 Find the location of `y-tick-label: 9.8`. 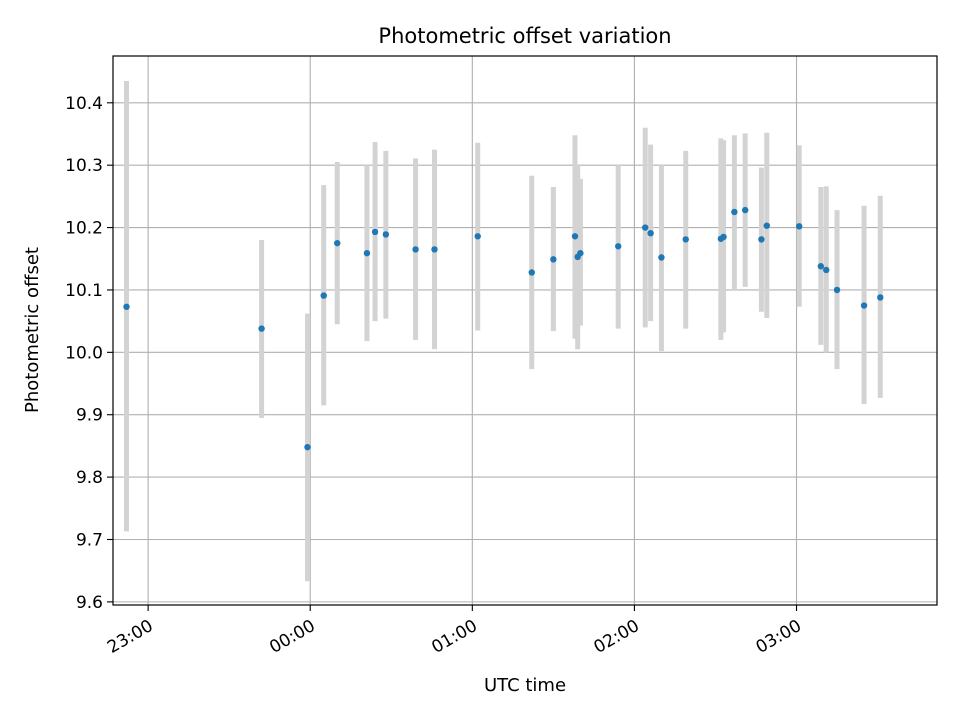

y-tick-label: 9.8 is located at coordinates (89, 478).